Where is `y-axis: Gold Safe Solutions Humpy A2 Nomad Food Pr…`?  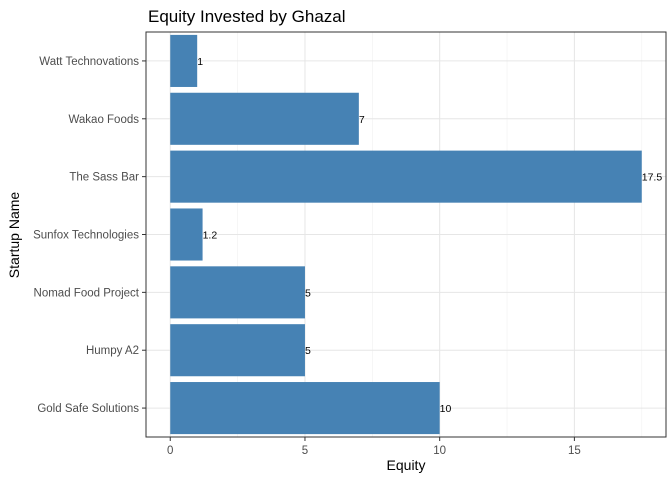 y-axis: Gold Safe Solutions Humpy A2 Nomad Food Pr… is located at coordinates (89, 235).